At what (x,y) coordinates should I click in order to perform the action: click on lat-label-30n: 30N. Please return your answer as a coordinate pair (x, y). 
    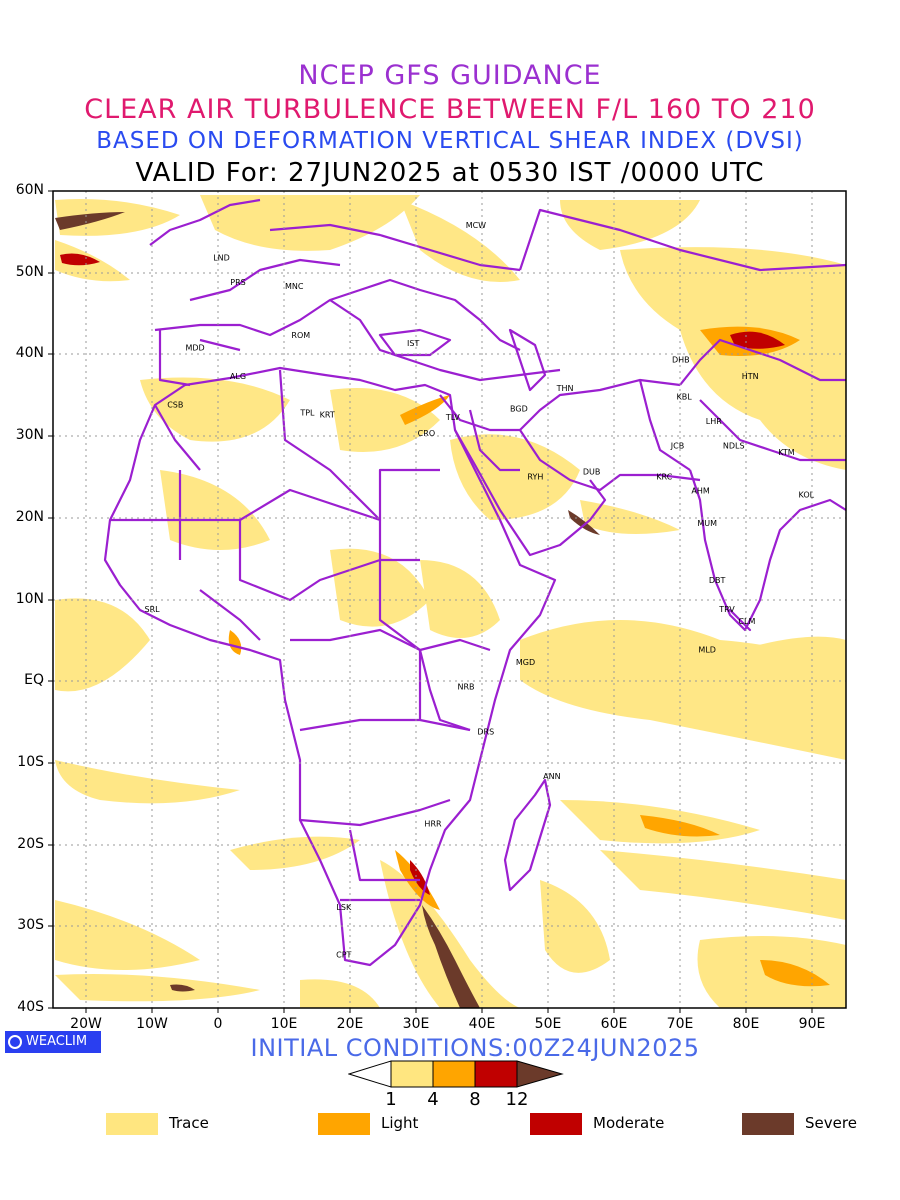
    Looking at the image, I should click on (29, 435).